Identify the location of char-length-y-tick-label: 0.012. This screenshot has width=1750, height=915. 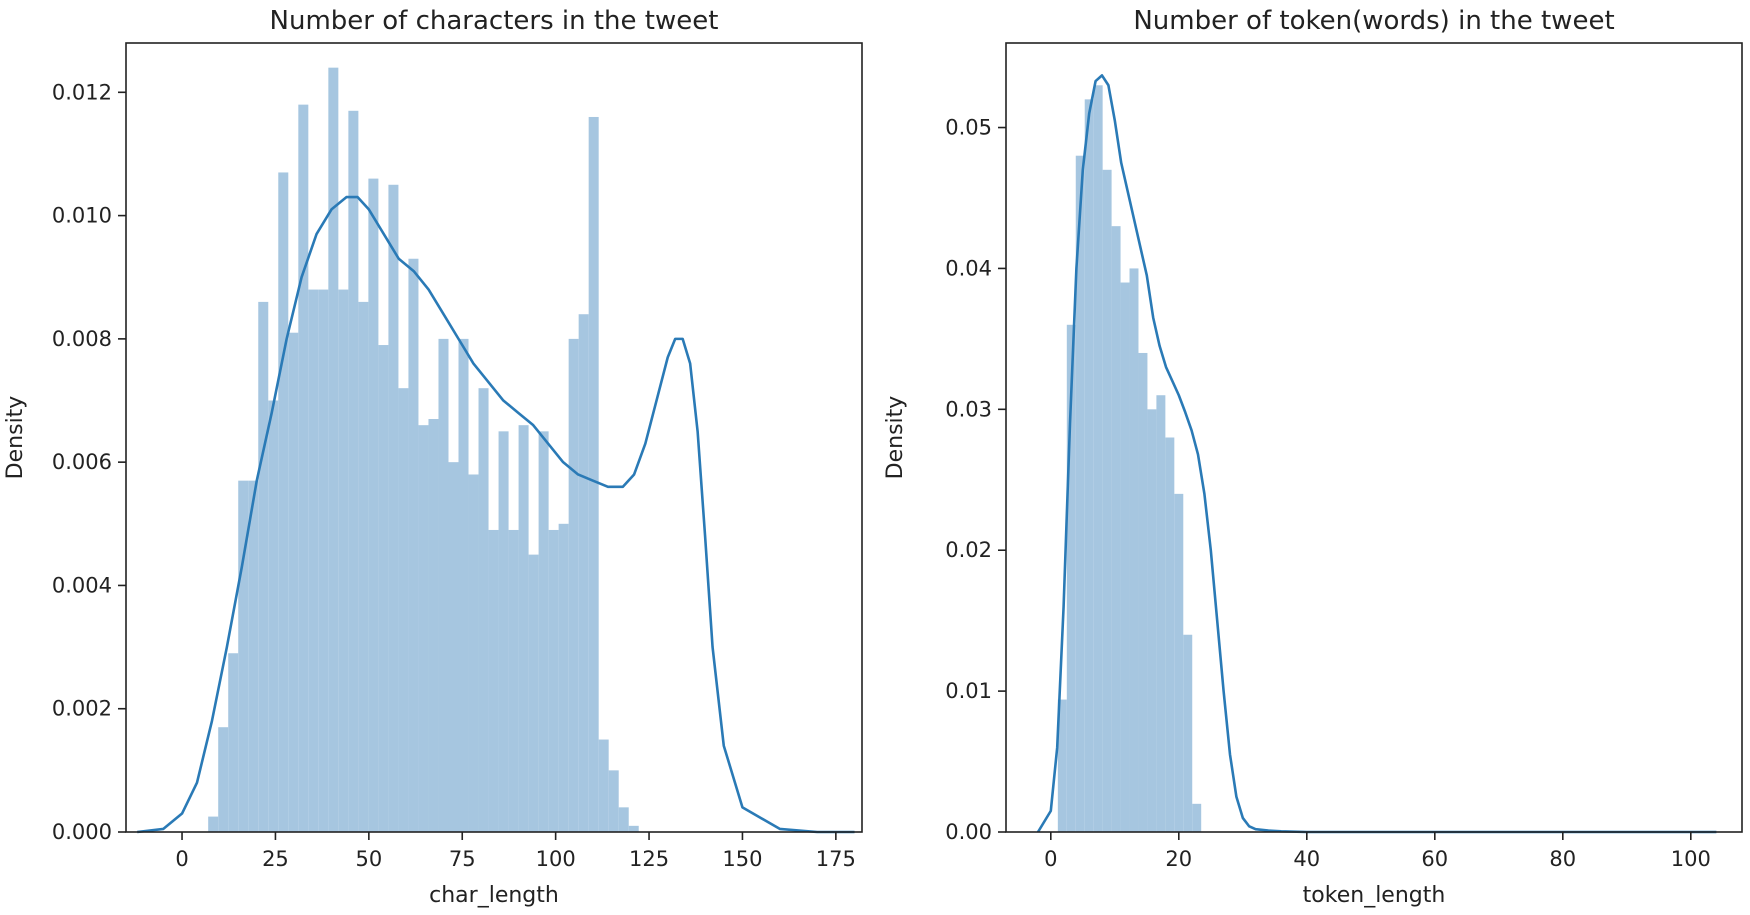
(82, 92).